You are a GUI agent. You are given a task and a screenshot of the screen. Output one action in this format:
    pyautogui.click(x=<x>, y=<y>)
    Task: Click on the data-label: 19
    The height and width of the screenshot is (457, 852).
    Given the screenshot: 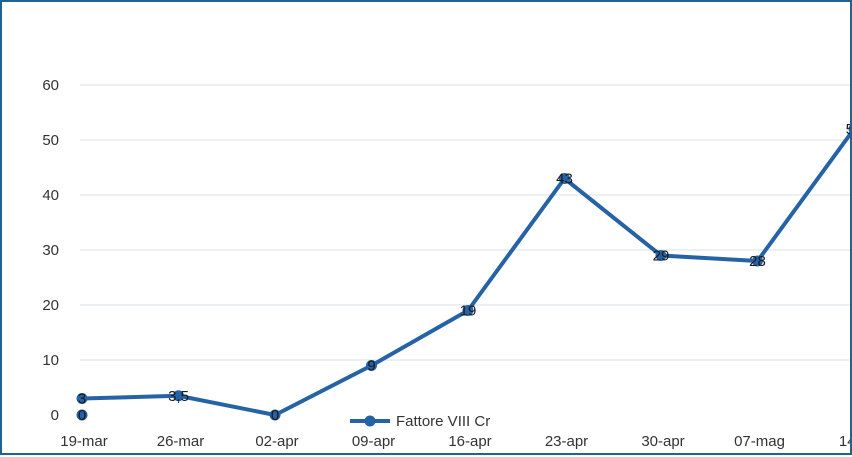 What is the action you would take?
    pyautogui.click(x=468, y=311)
    